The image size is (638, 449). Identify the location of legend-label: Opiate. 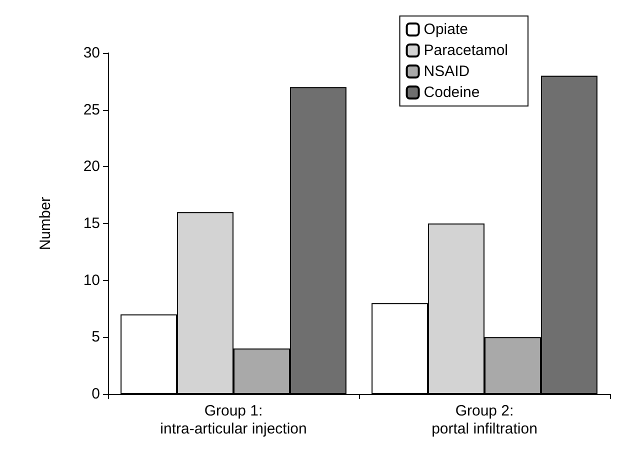
(446, 29).